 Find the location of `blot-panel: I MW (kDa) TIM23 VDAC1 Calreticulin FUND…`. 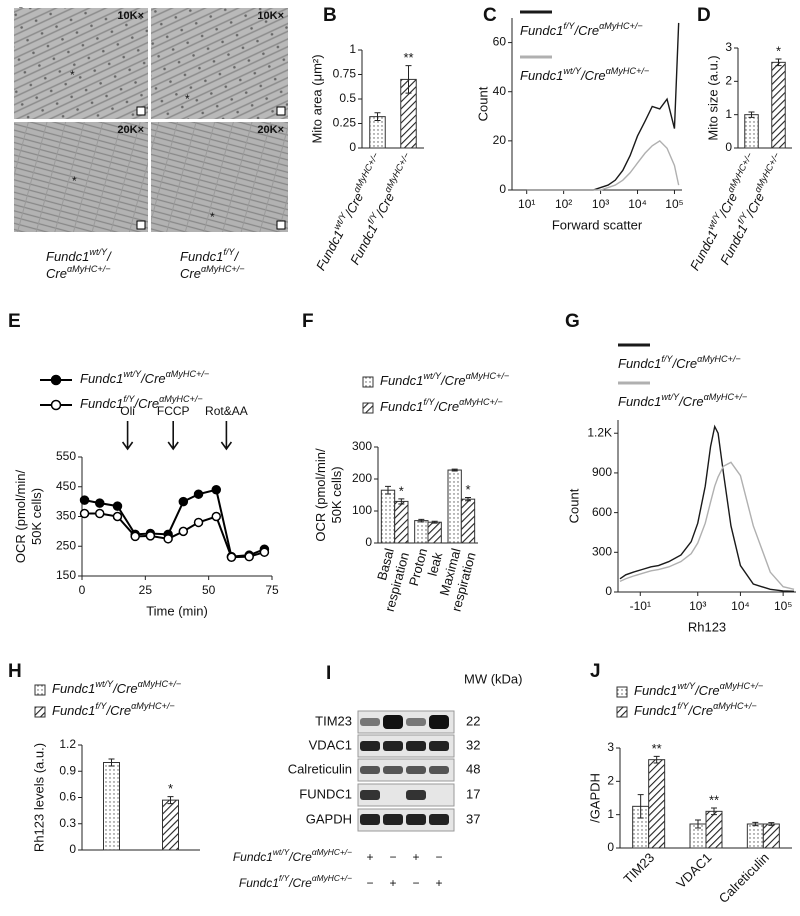

blot-panel: I MW (kDa) TIM23 VDAC1 Calreticulin FUND… is located at coordinates (378, 776).